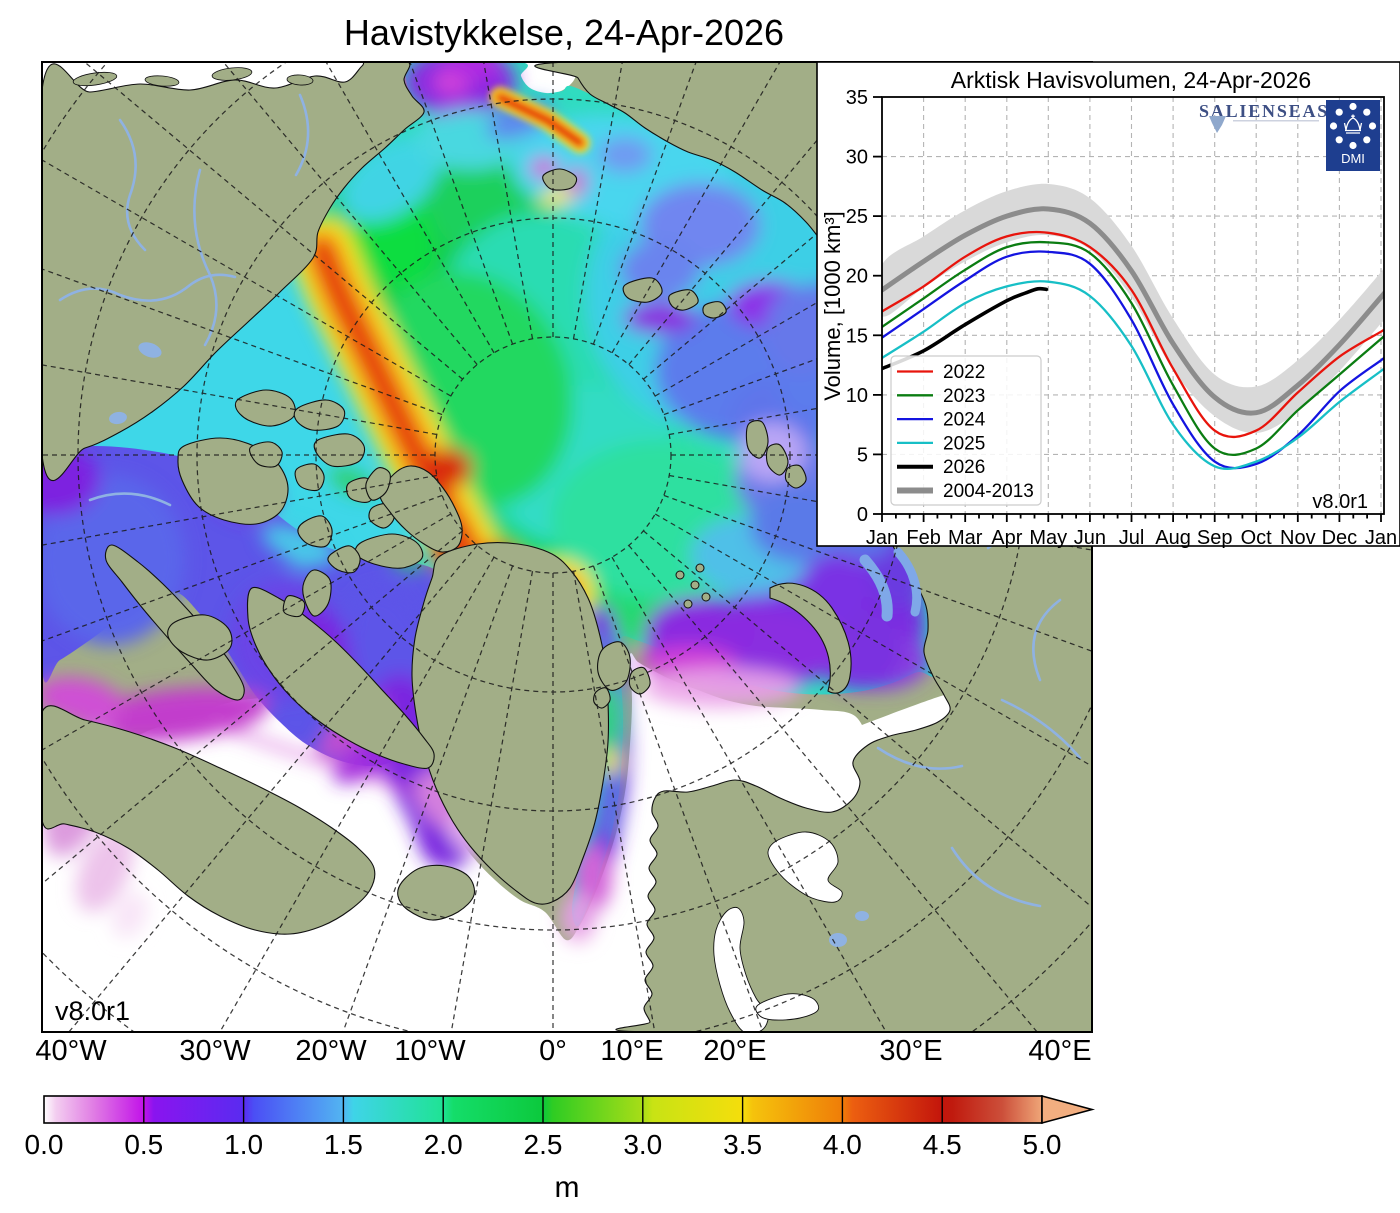 This screenshot has height=1213, width=1400. I want to click on svg-text: Sep, so click(1215, 538).